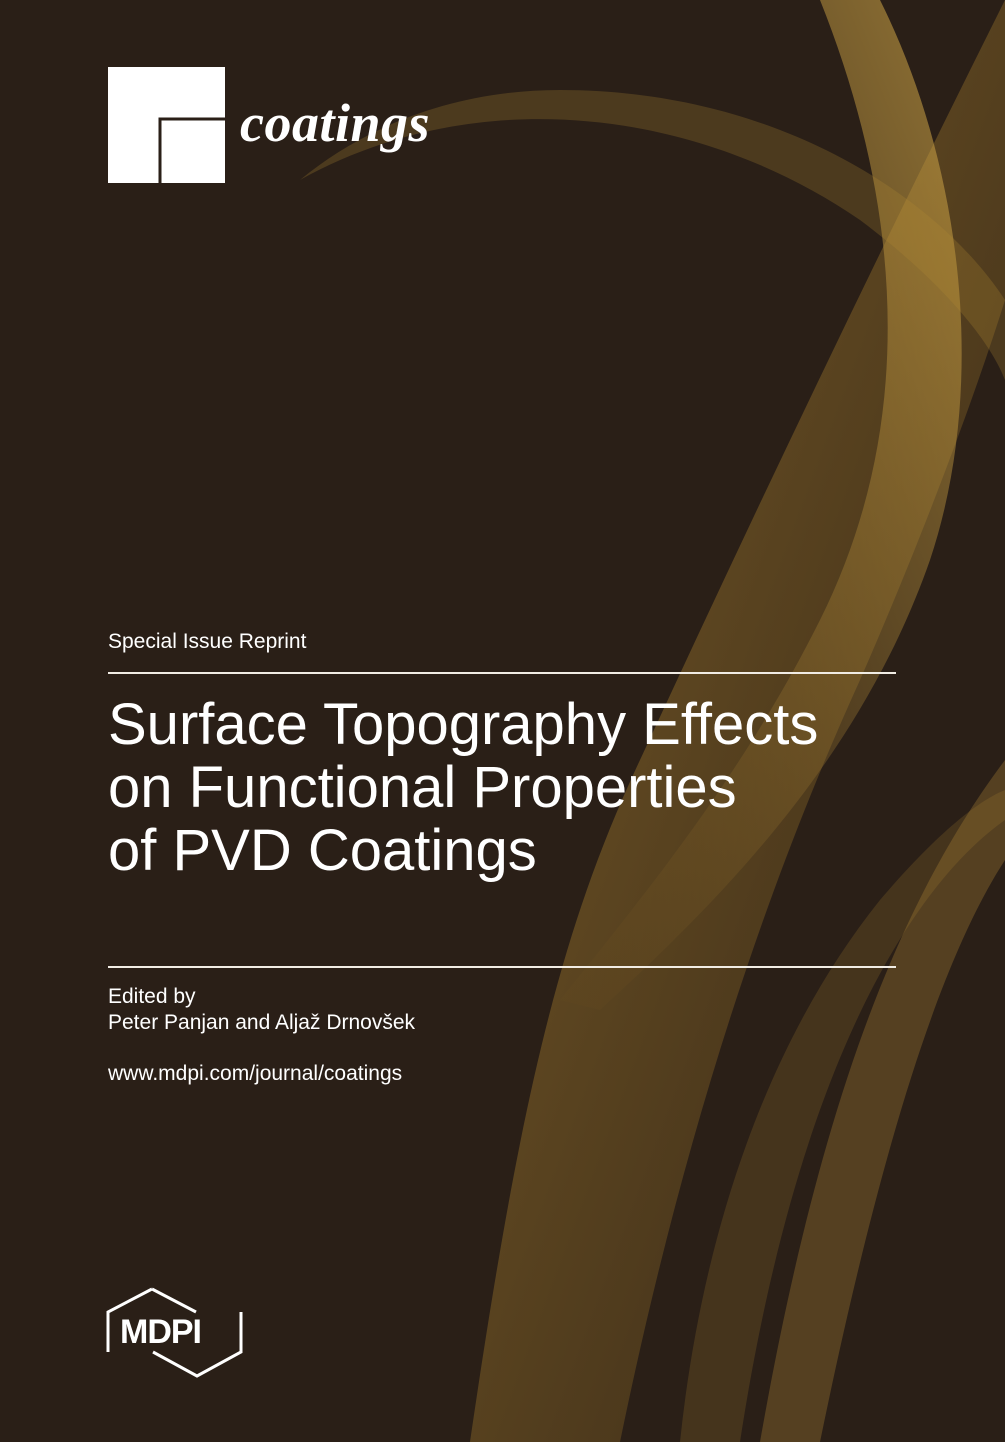 This screenshot has width=1005, height=1442. What do you see at coordinates (152, 996) in the screenshot?
I see `edited-by: Edited by` at bounding box center [152, 996].